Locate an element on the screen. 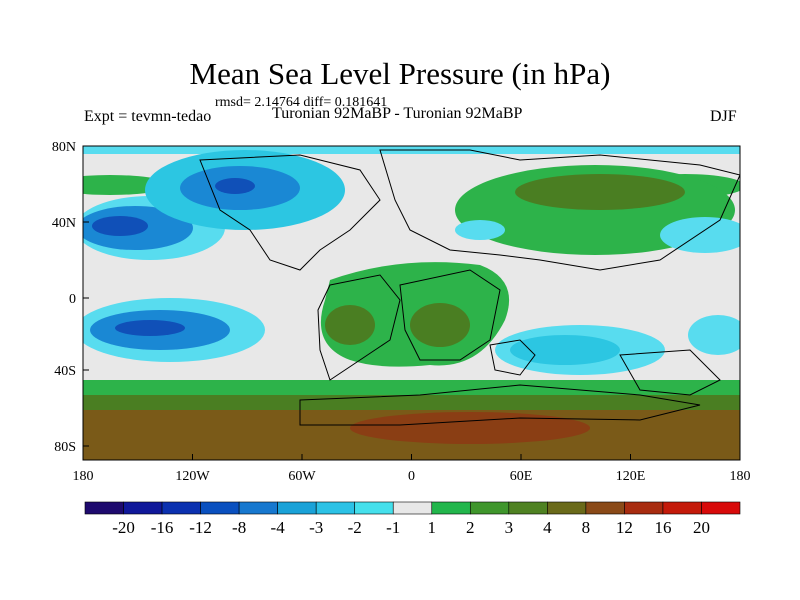  colorbar-label: 3 is located at coordinates (509, 527).